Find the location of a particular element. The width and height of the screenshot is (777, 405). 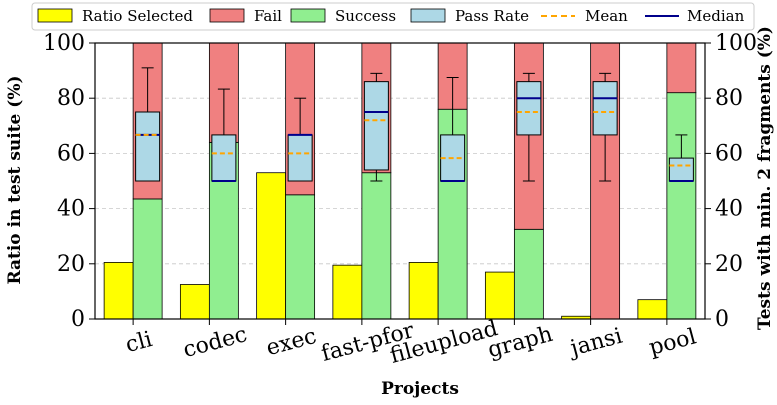

legend-label-success: Success is located at coordinates (365, 16).